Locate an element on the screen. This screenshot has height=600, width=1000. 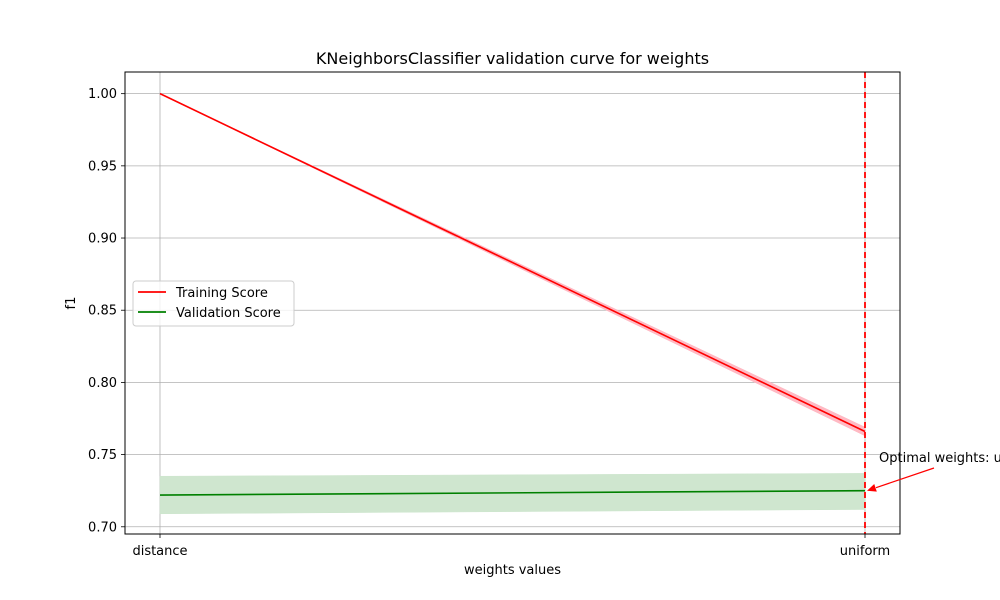
legend-box is located at coordinates (213, 303).